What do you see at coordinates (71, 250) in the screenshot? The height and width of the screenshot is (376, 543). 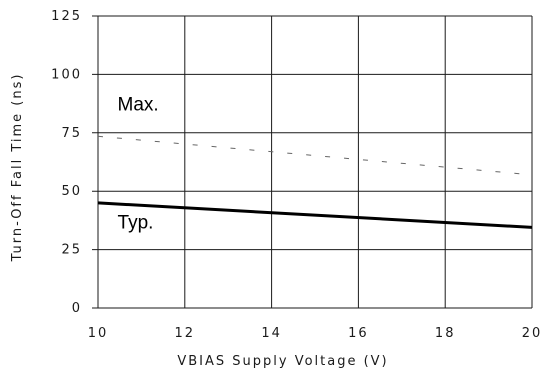 I see `y-tick-label: 25` at bounding box center [71, 250].